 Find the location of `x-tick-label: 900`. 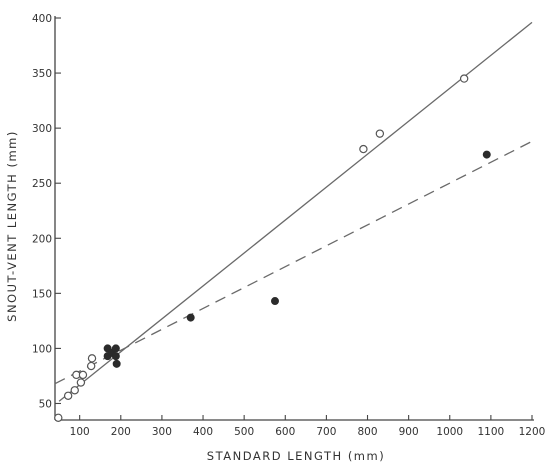

x-tick-label: 900 is located at coordinates (409, 432).